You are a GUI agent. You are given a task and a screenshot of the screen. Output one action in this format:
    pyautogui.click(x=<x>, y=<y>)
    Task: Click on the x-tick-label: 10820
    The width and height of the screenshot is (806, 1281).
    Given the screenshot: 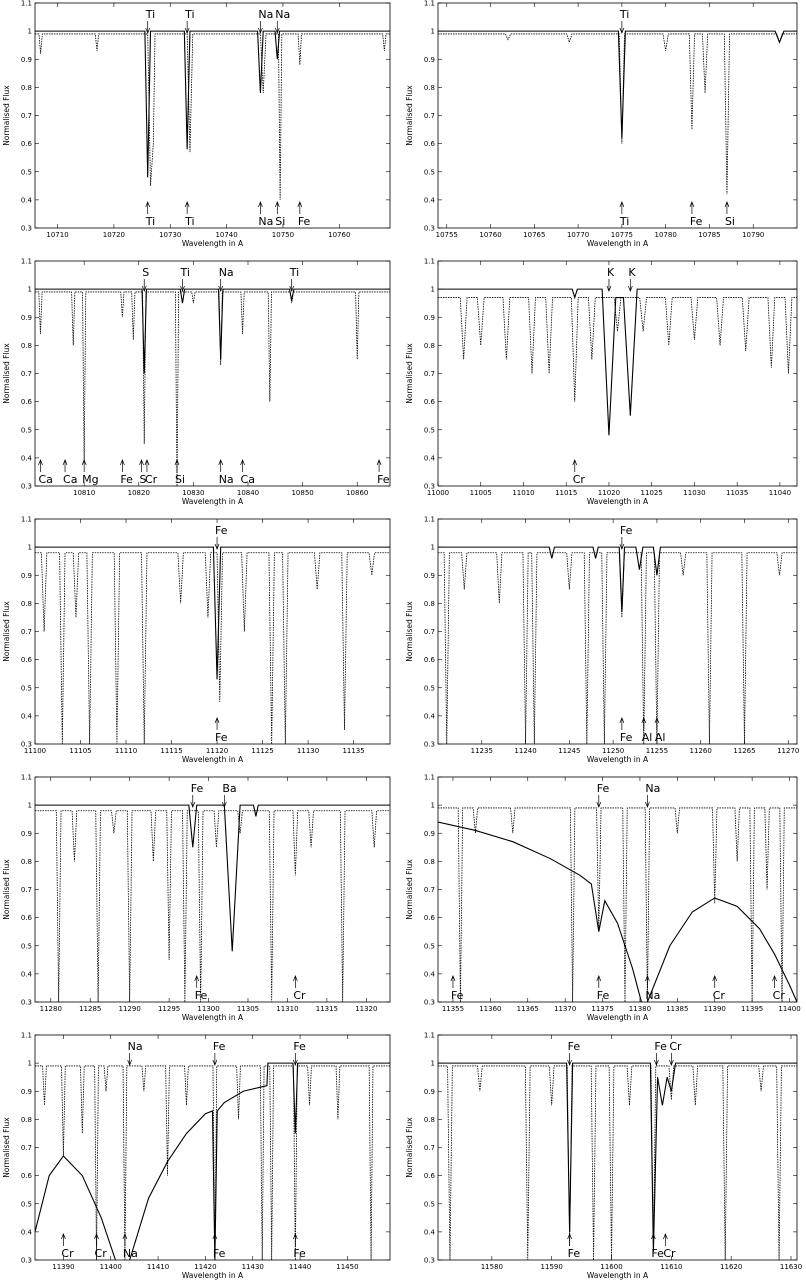 What is the action you would take?
    pyautogui.click(x=139, y=493)
    